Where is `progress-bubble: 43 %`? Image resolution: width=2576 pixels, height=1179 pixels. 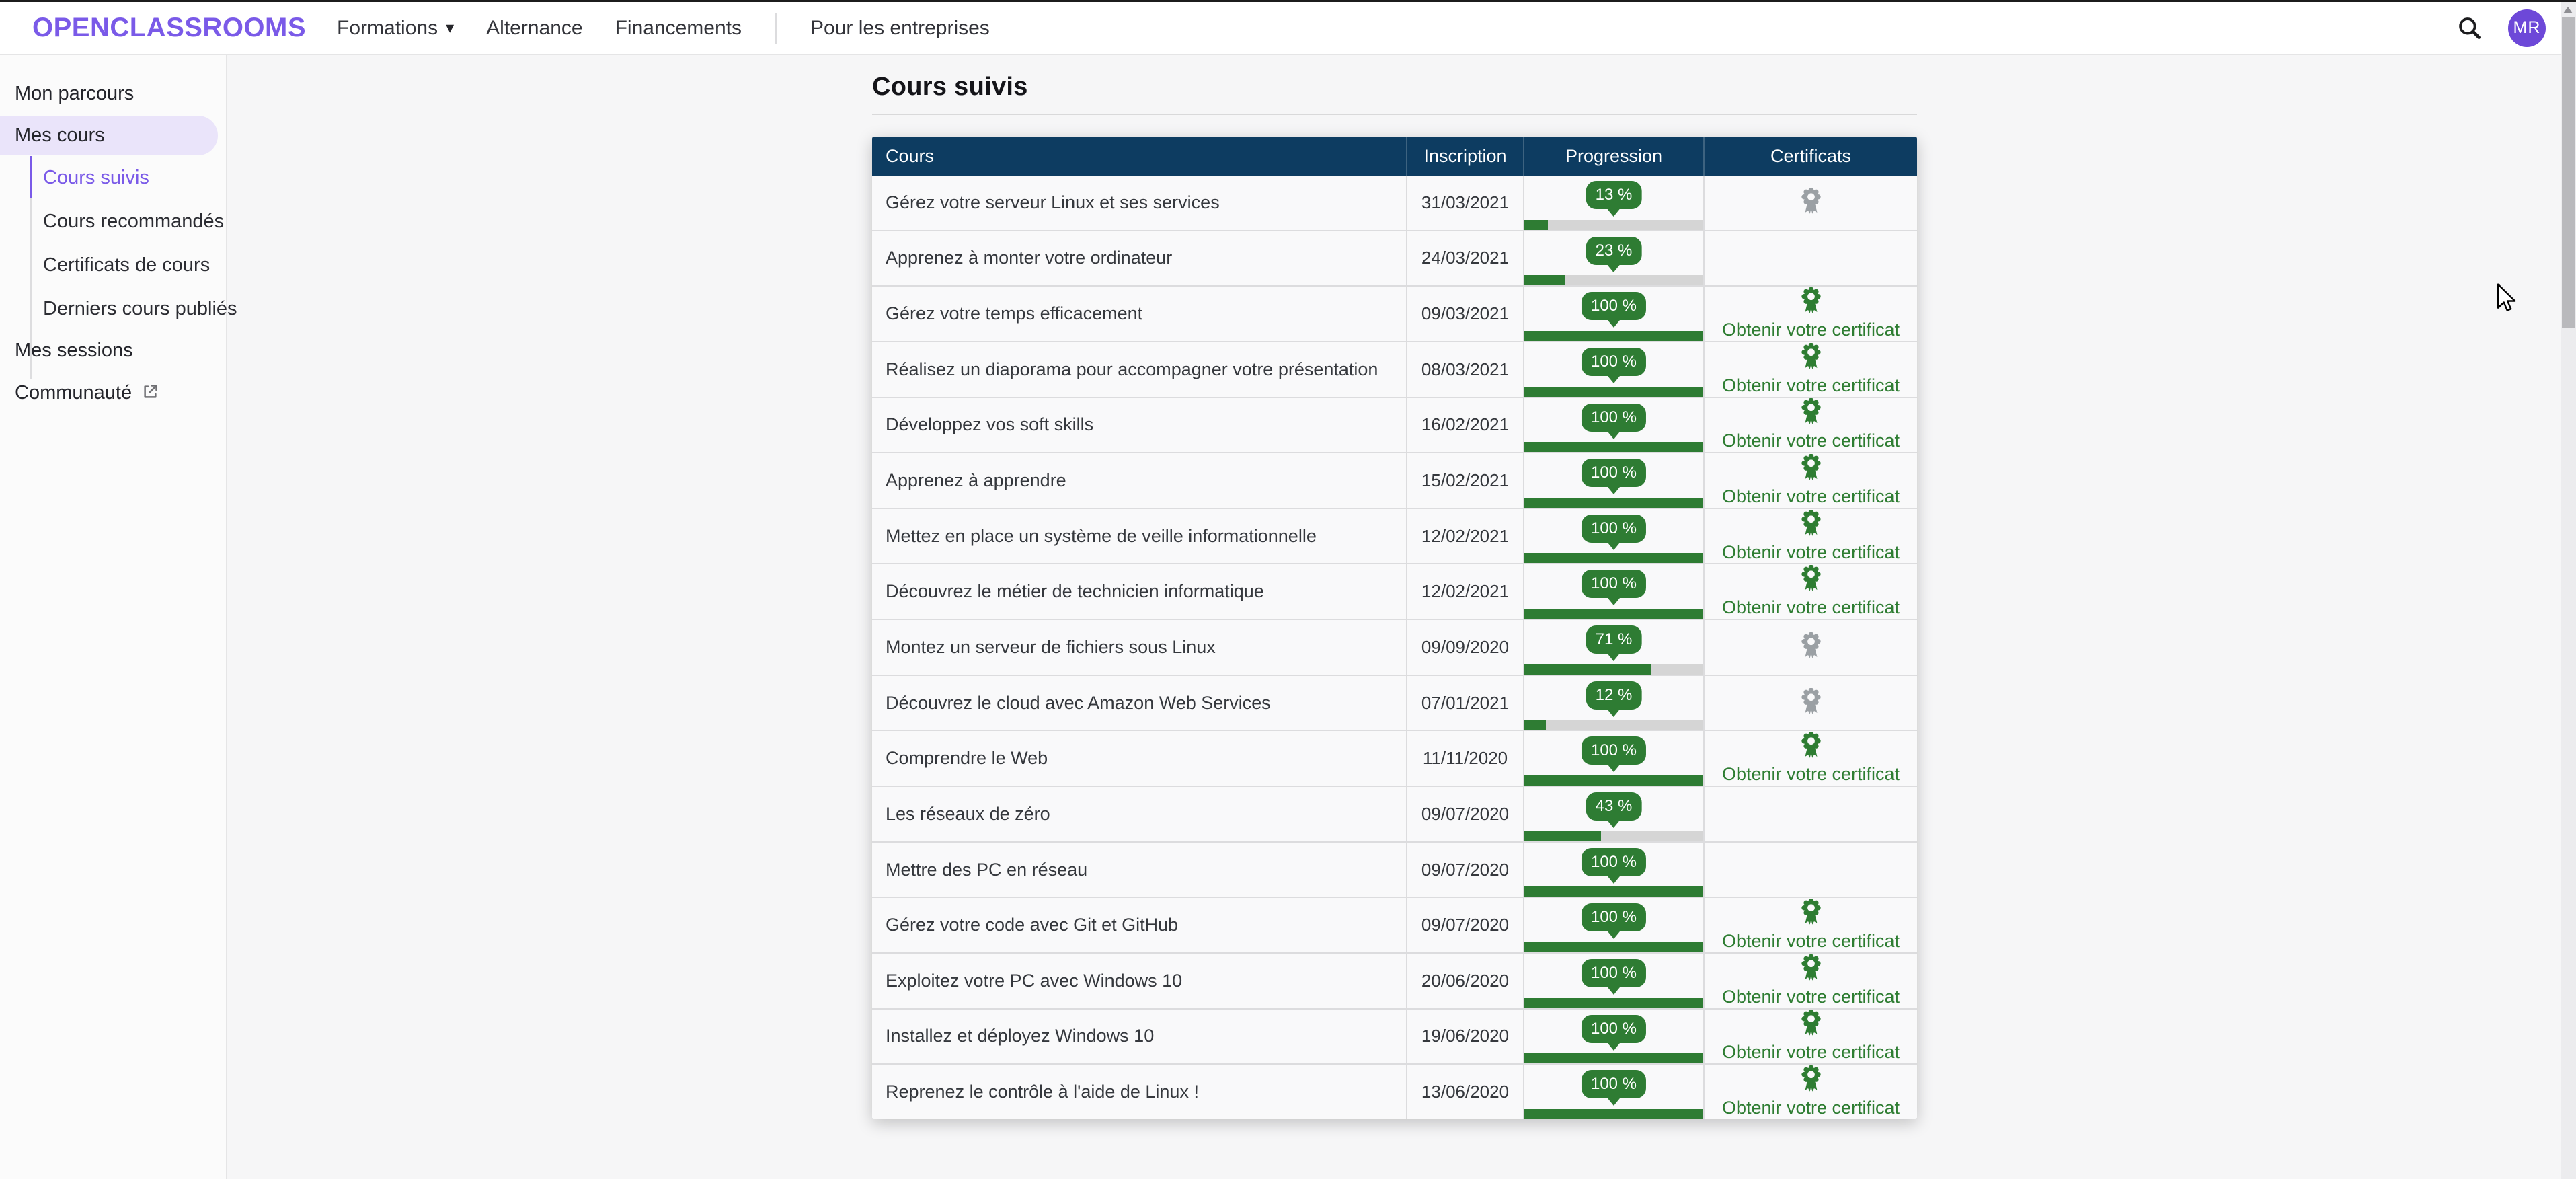
progress-bubble: 43 % is located at coordinates (1614, 810).